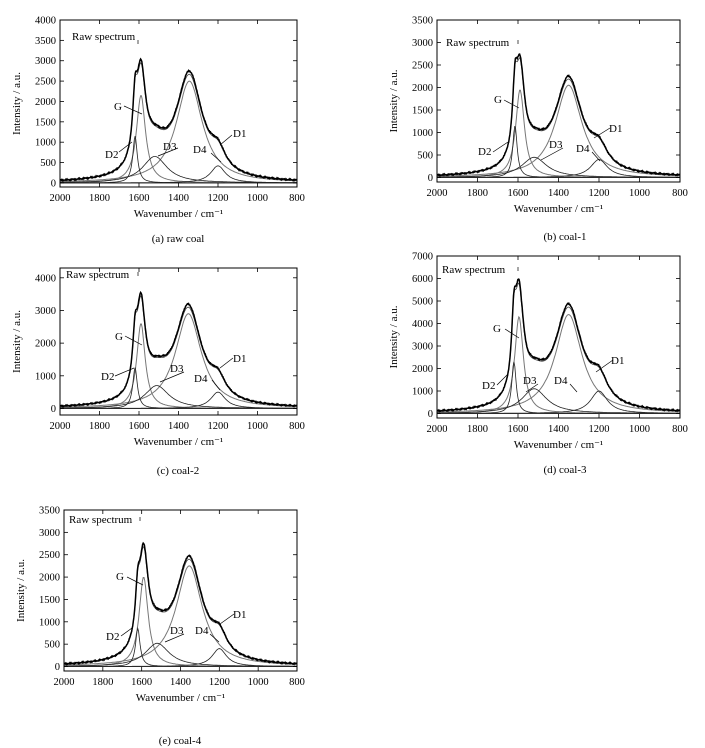  I want to click on annotation-leader-d2, so click(500, 147).